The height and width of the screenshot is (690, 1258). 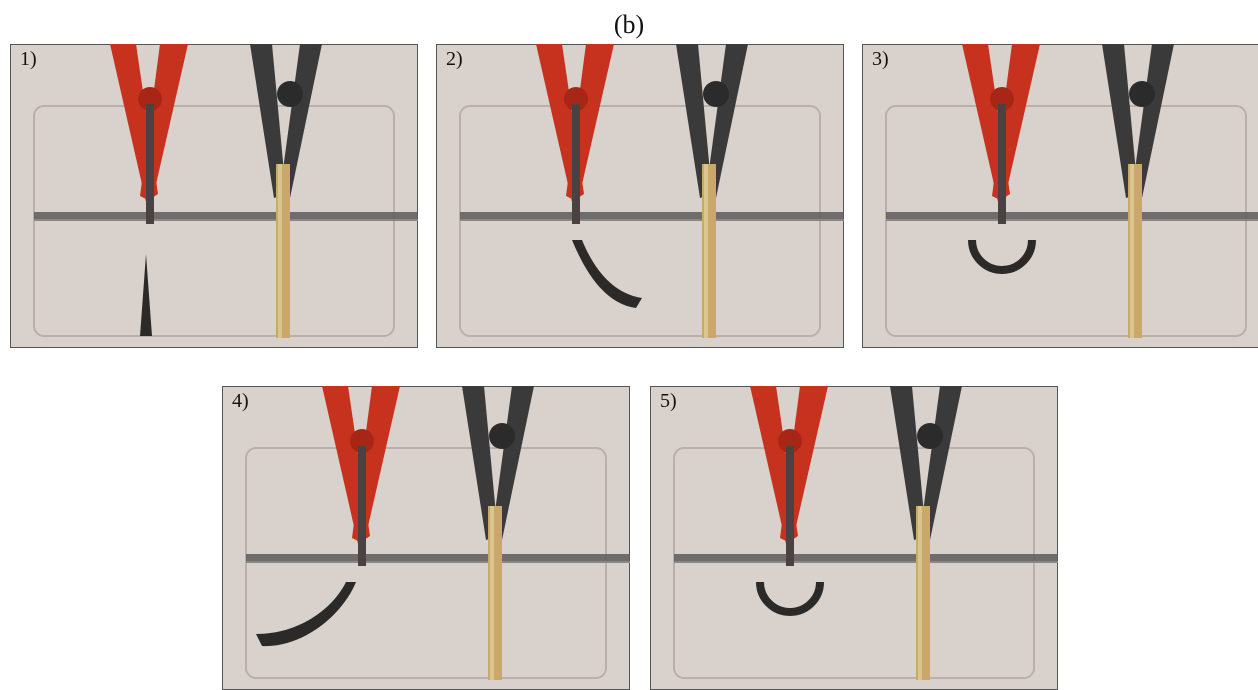 What do you see at coordinates (880, 59) in the screenshot?
I see `panel-number: 3)` at bounding box center [880, 59].